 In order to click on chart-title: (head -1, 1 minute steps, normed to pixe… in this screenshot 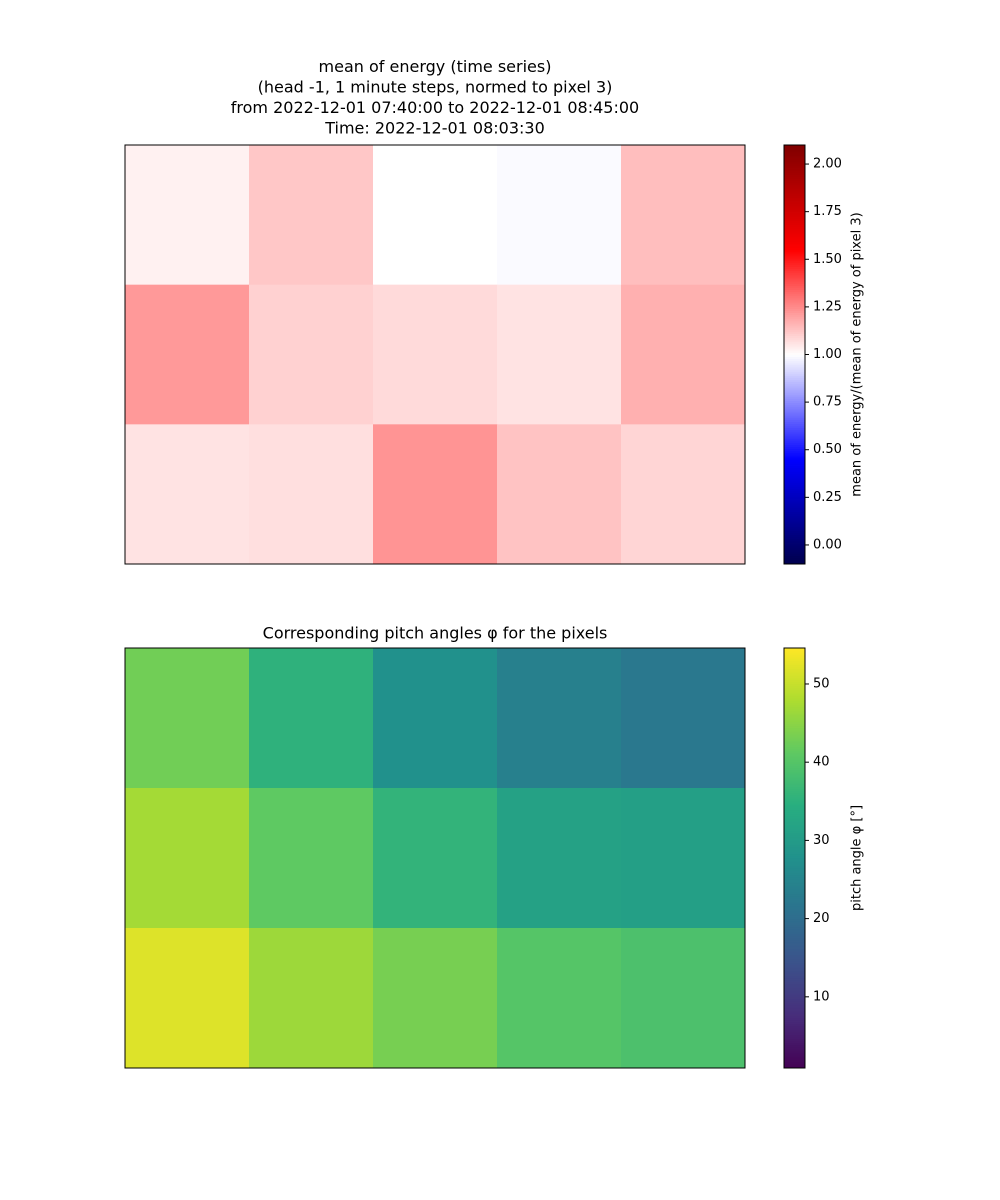, I will do `click(435, 87)`.